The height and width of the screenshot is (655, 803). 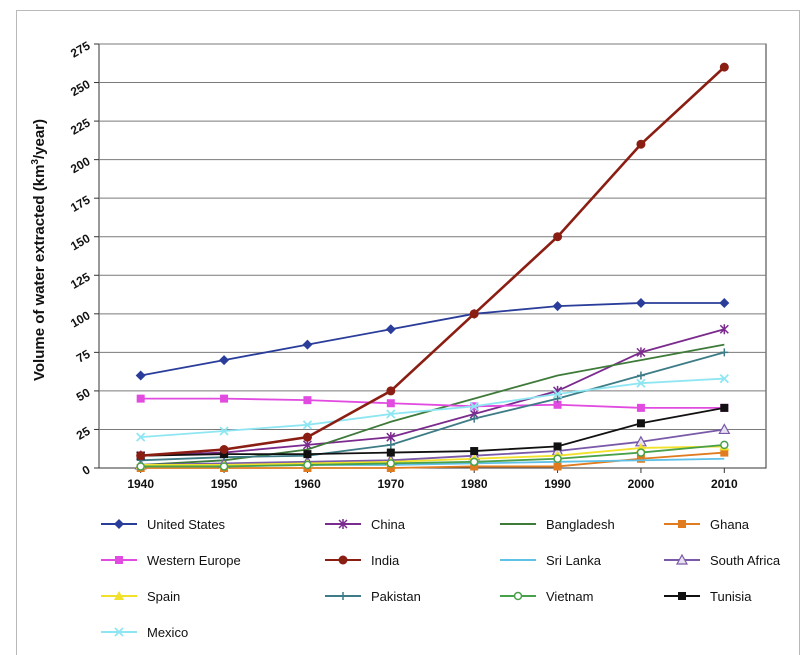 I want to click on y-axis-ticks: 0 25 50 75 100 125 150 175 200 225 250 275, so click(x=83, y=258).